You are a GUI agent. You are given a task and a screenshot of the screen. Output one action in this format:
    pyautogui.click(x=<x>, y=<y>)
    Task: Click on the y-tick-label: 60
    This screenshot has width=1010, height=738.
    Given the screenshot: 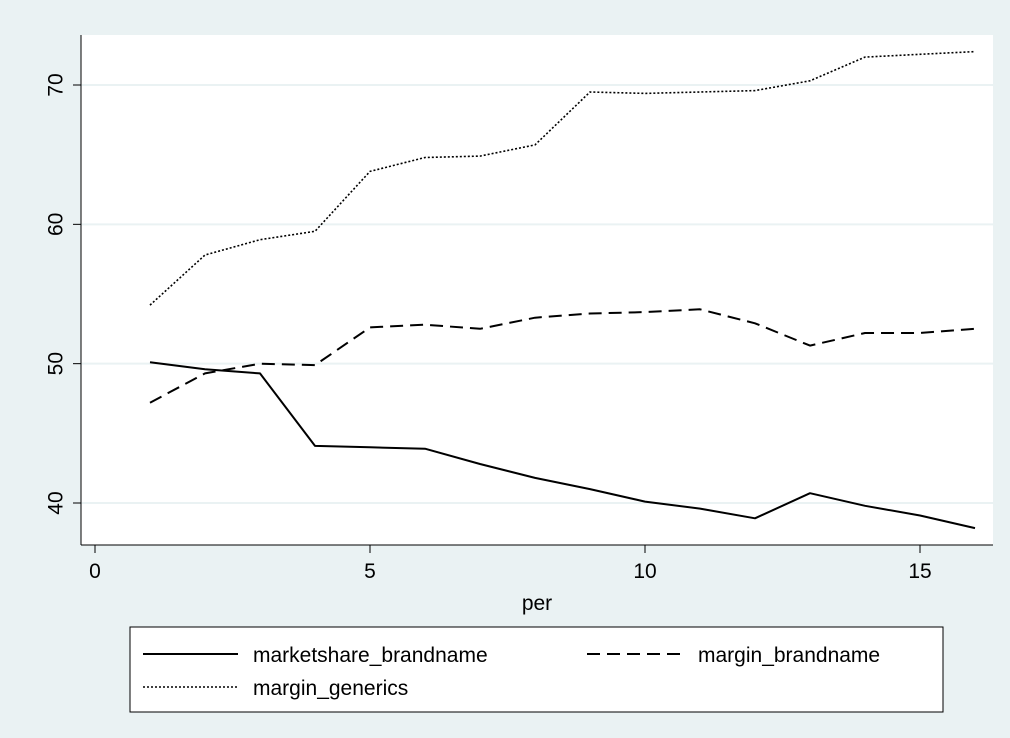 What is the action you would take?
    pyautogui.click(x=56, y=224)
    